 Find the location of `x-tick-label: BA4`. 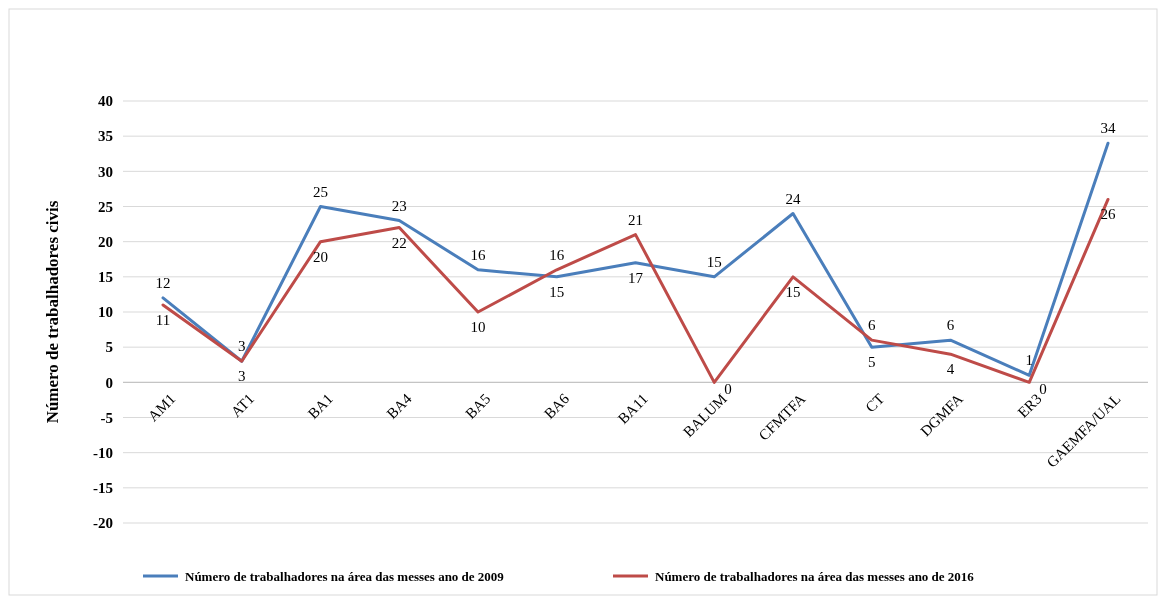

x-tick-label: BA4 is located at coordinates (399, 406).